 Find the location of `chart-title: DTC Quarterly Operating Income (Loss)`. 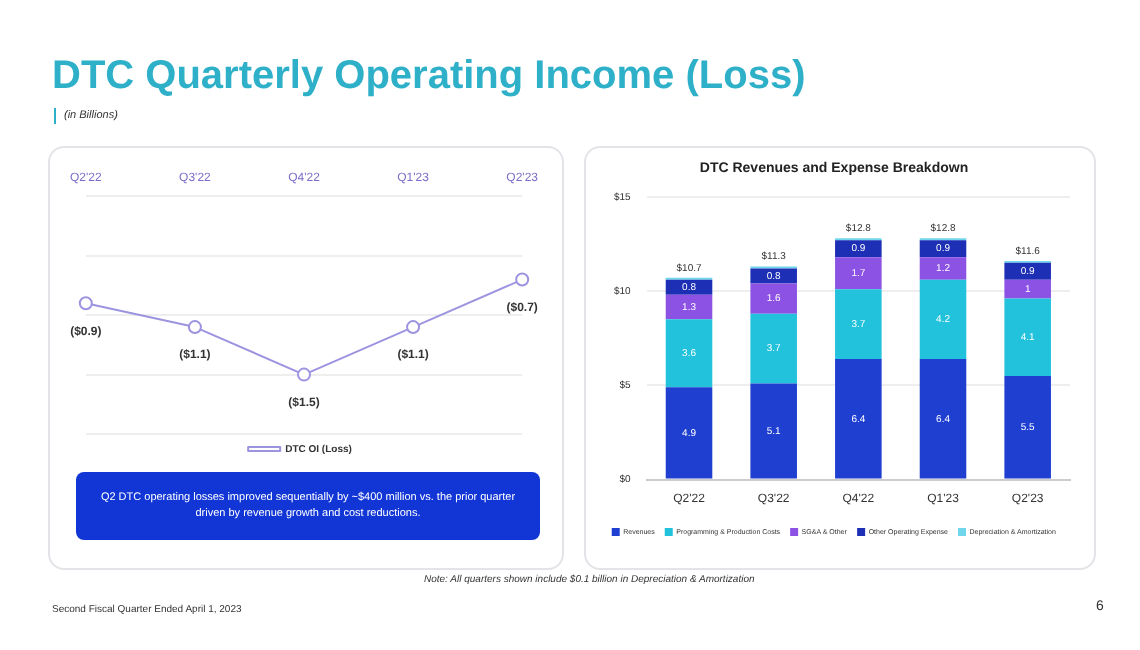

chart-title: DTC Quarterly Operating Income (Loss) is located at coordinates (429, 77).